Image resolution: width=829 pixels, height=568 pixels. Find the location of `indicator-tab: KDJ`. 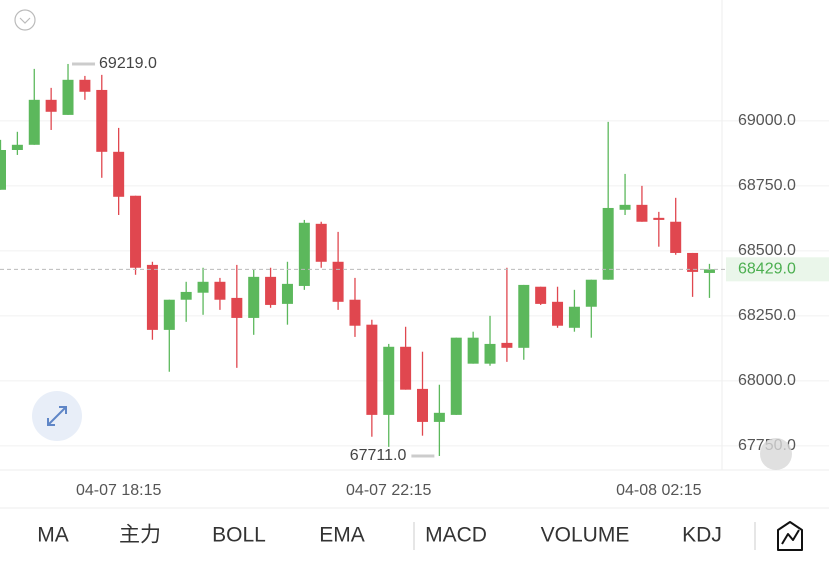

indicator-tab: KDJ is located at coordinates (702, 535).